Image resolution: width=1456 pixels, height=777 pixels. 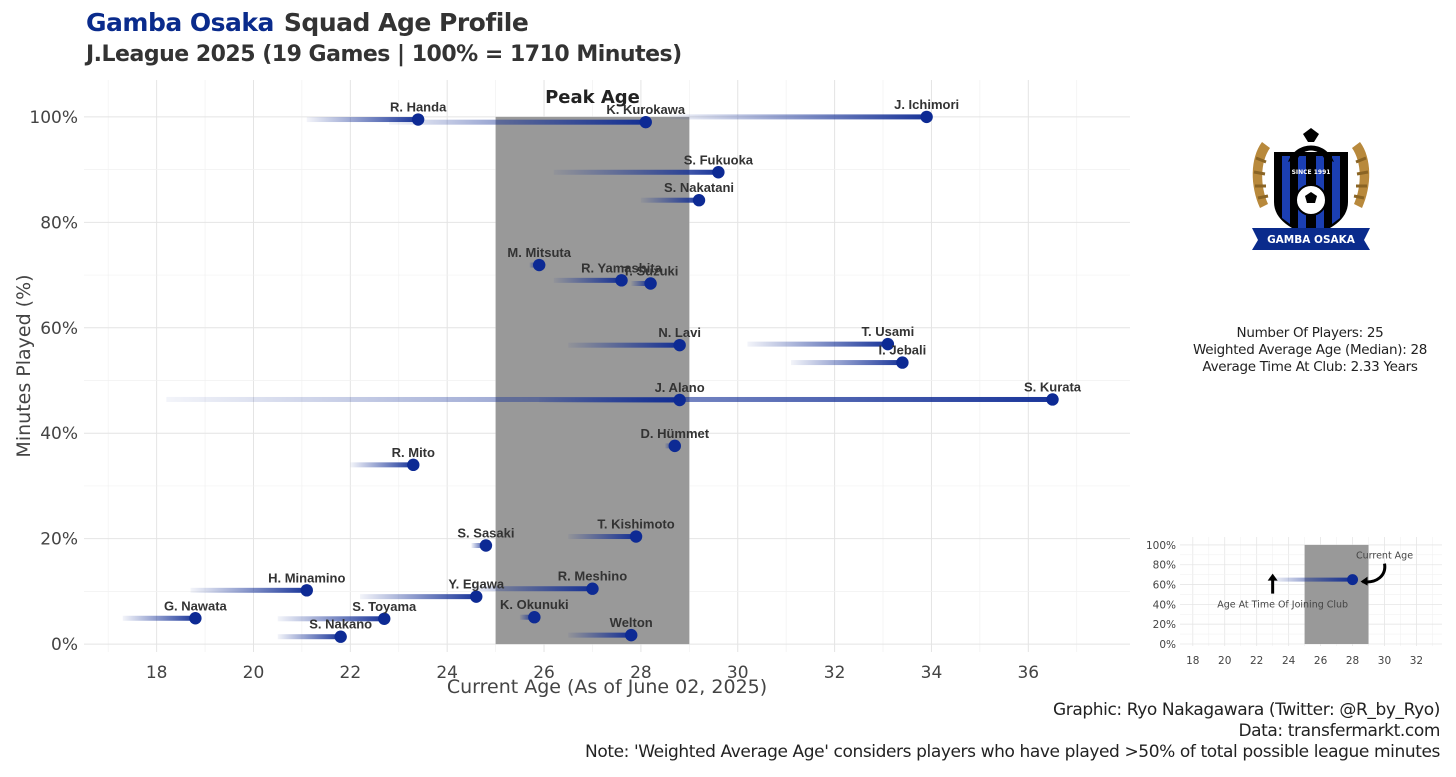 I want to click on segment-r-meshino, so click(x=532, y=589).